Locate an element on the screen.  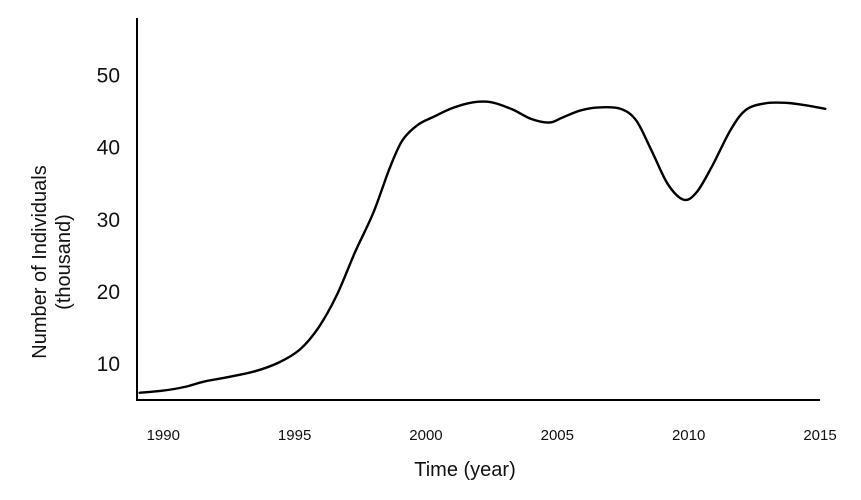
x-tick-label: 2005 is located at coordinates (557, 435).